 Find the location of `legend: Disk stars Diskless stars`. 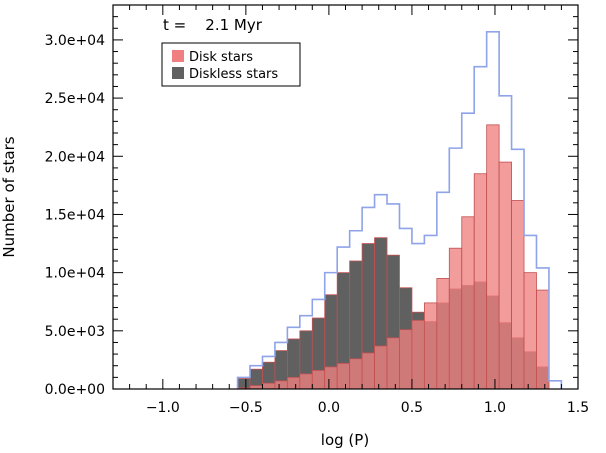

legend: Disk stars Diskless stars is located at coordinates (231, 64).